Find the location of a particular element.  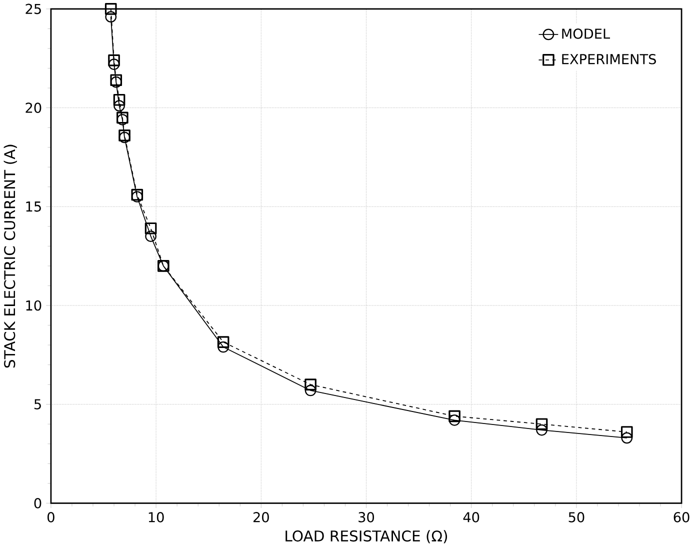

x-tick-label: 50 is located at coordinates (576, 517).